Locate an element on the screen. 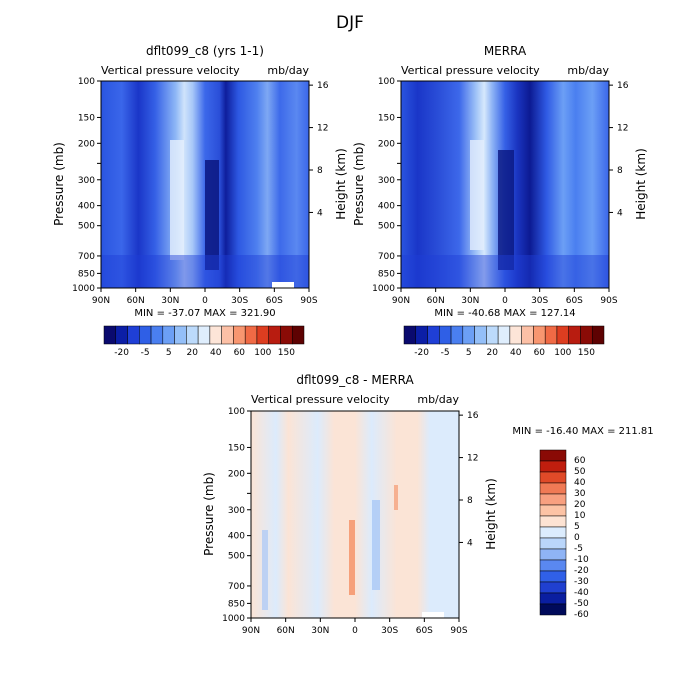  panel-model-colorbar: -20 -5 5 20 40 60 100 150 is located at coordinates (204, 341).